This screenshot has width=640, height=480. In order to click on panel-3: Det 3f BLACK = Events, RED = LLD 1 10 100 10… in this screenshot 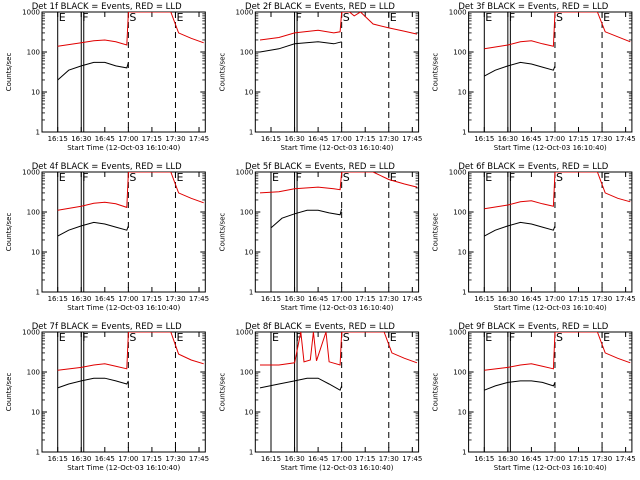, I will do `click(534, 77)`.